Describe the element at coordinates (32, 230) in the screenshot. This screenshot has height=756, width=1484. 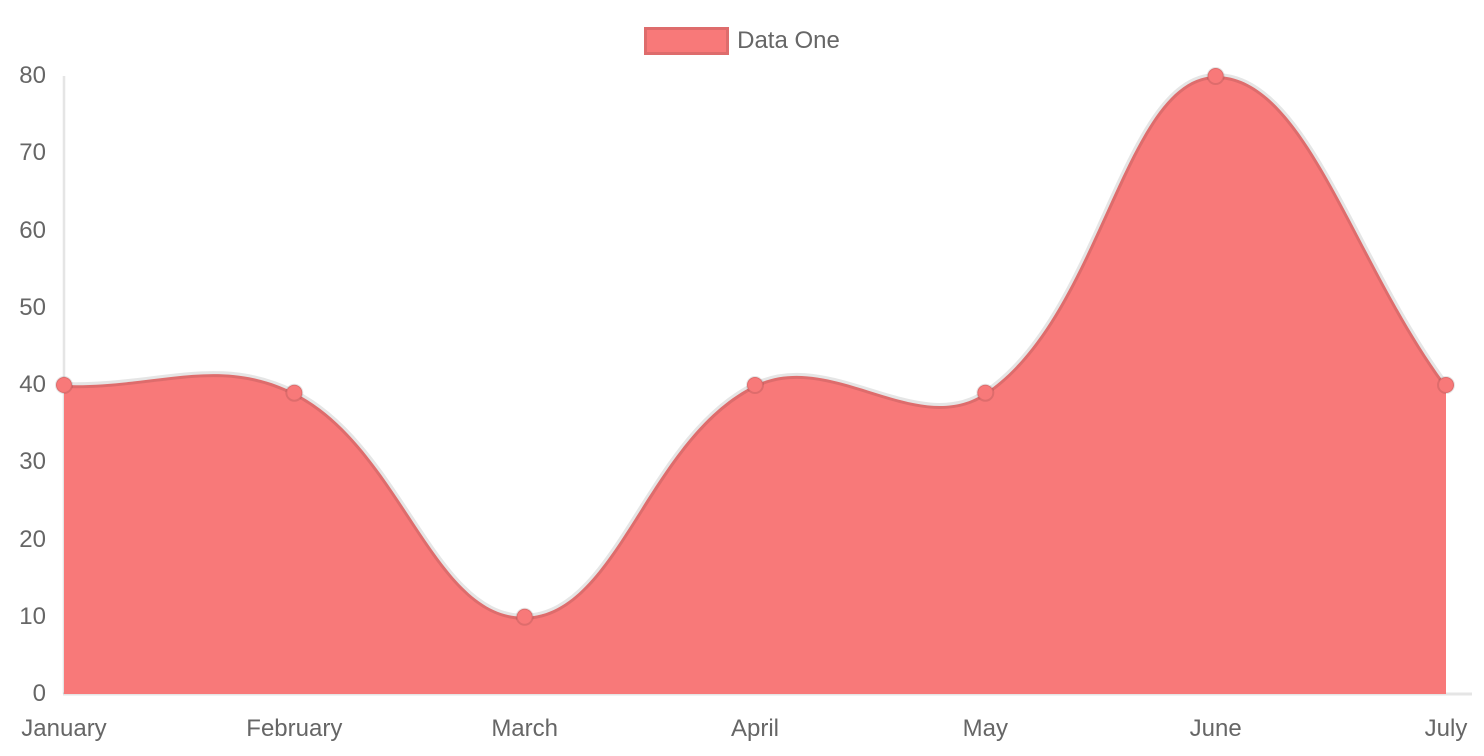
I see `y-tick-60: 60` at that location.